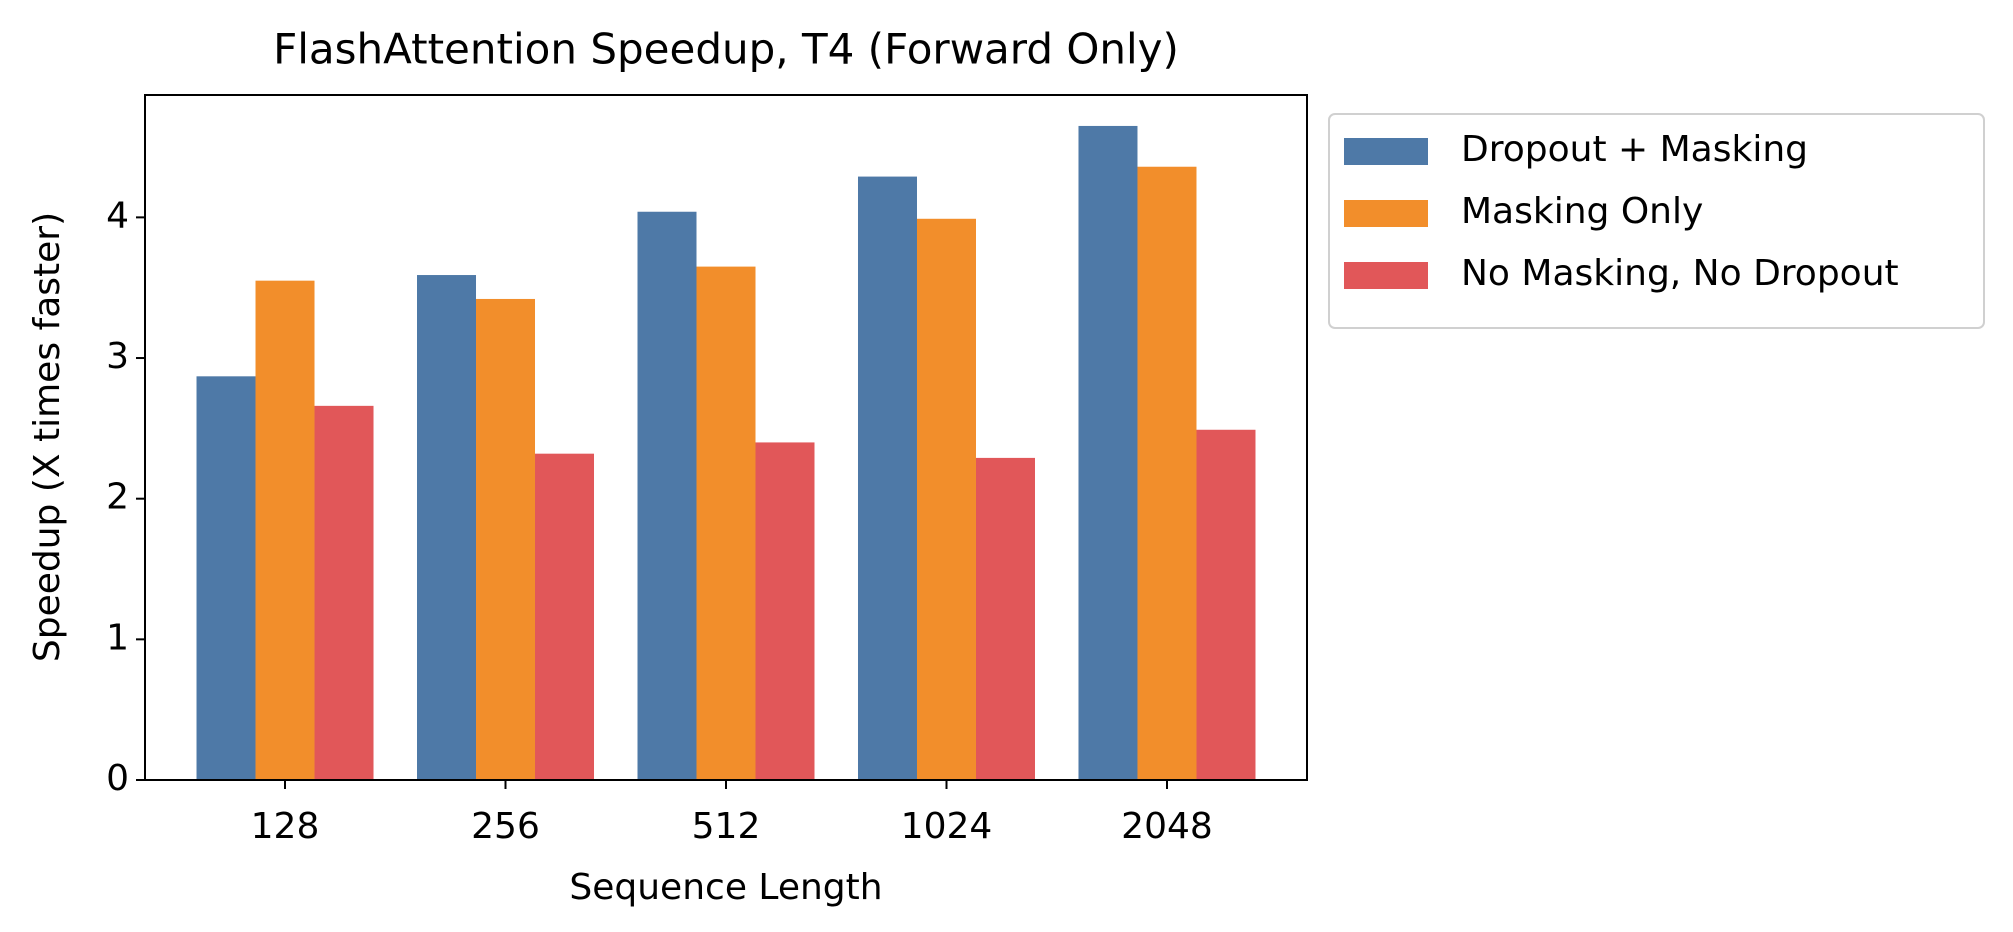 Image resolution: width=2013 pixels, height=932 pixels. What do you see at coordinates (117, 778) in the screenshot?
I see `y-tick-label: 0` at bounding box center [117, 778].